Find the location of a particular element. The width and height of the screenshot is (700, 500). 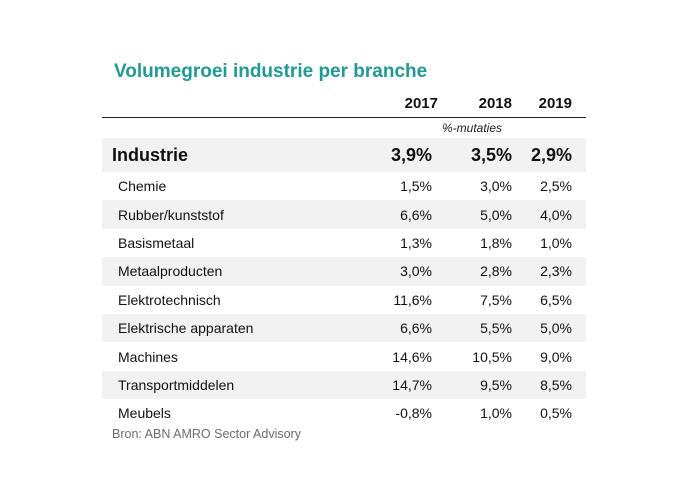

row-value-2017: 3,0% is located at coordinates (416, 271).